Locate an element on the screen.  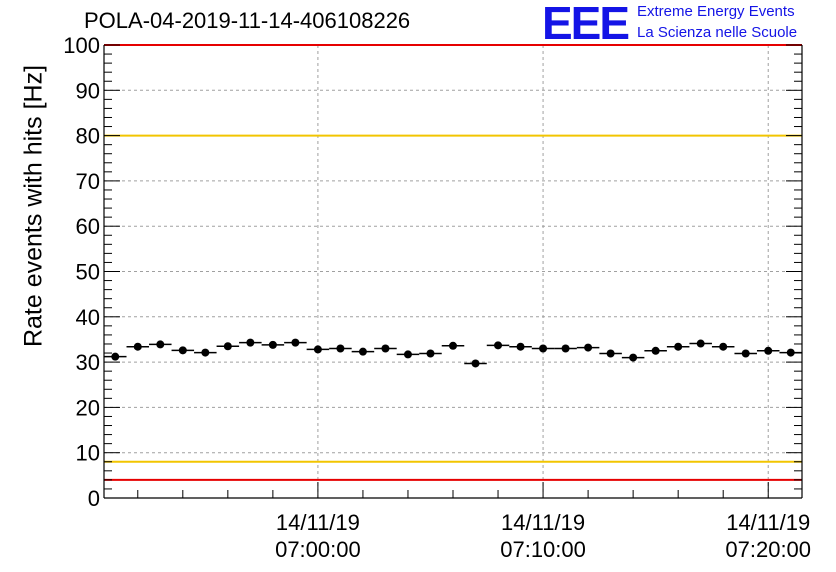
y-tick-label: 20 is located at coordinates (88, 407).